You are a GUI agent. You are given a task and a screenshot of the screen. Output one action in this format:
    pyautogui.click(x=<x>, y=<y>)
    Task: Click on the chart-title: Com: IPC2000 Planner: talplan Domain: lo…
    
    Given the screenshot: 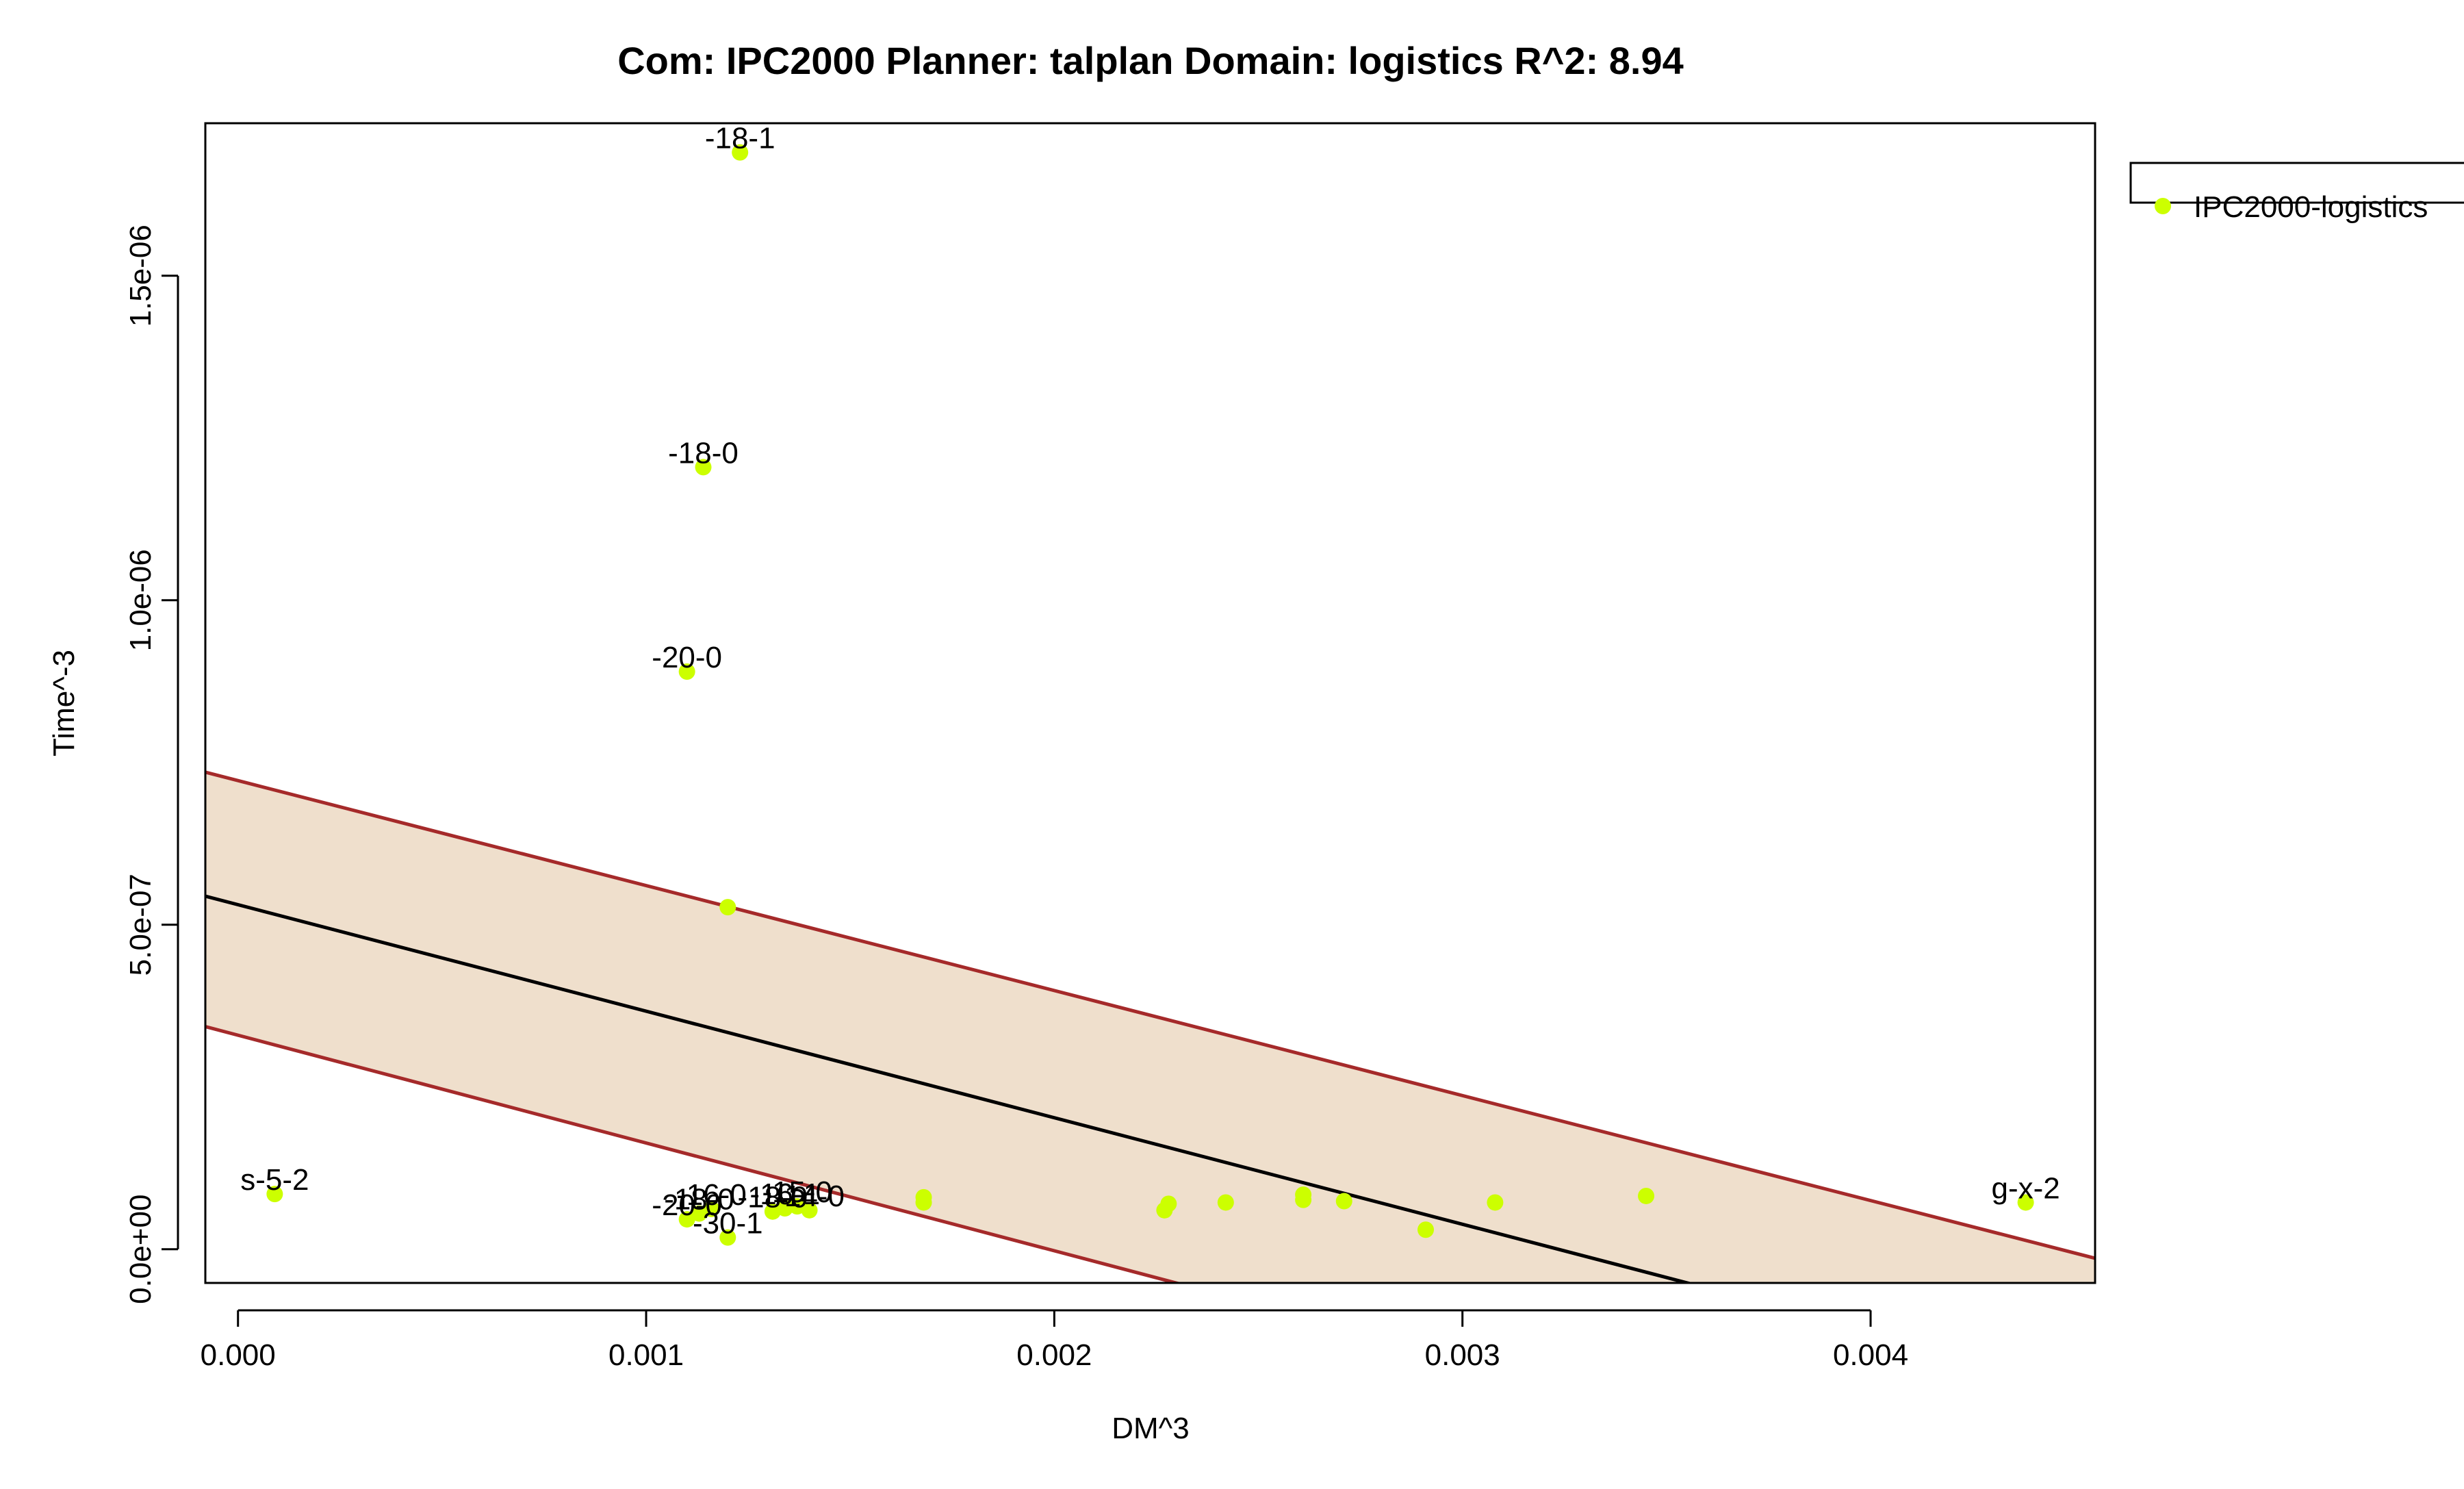 What is the action you would take?
    pyautogui.click(x=1150, y=60)
    